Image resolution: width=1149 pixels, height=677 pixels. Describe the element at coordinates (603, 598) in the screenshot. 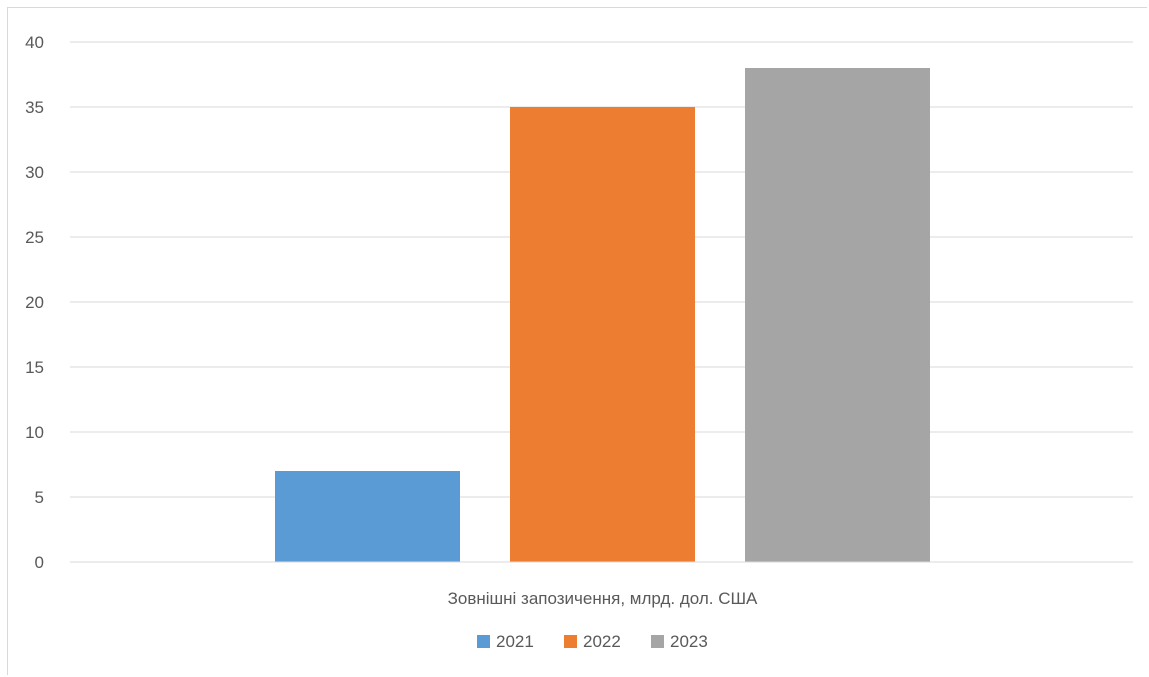

I see `category-label: Зовнішні запозичення, млрд. дол. США` at that location.